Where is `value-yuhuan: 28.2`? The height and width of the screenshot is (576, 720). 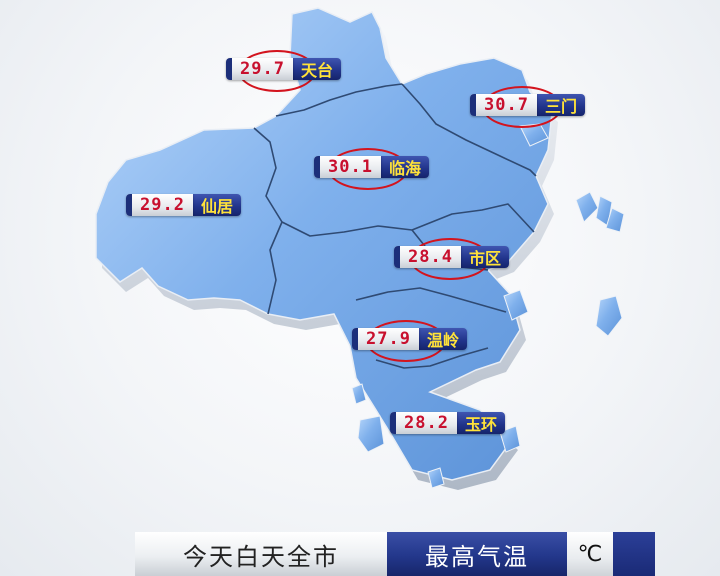
value-yuhuan: 28.2 is located at coordinates (426, 423).